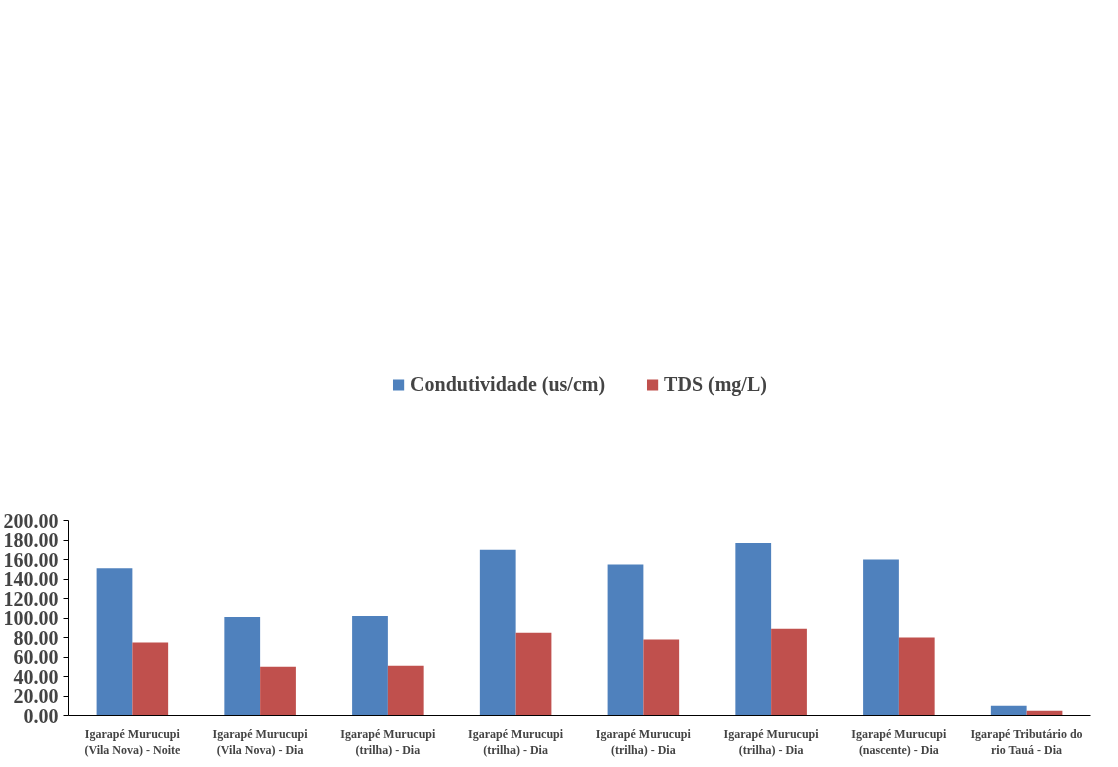  I want to click on y-tick-label: 140.00, so click(31, 579).